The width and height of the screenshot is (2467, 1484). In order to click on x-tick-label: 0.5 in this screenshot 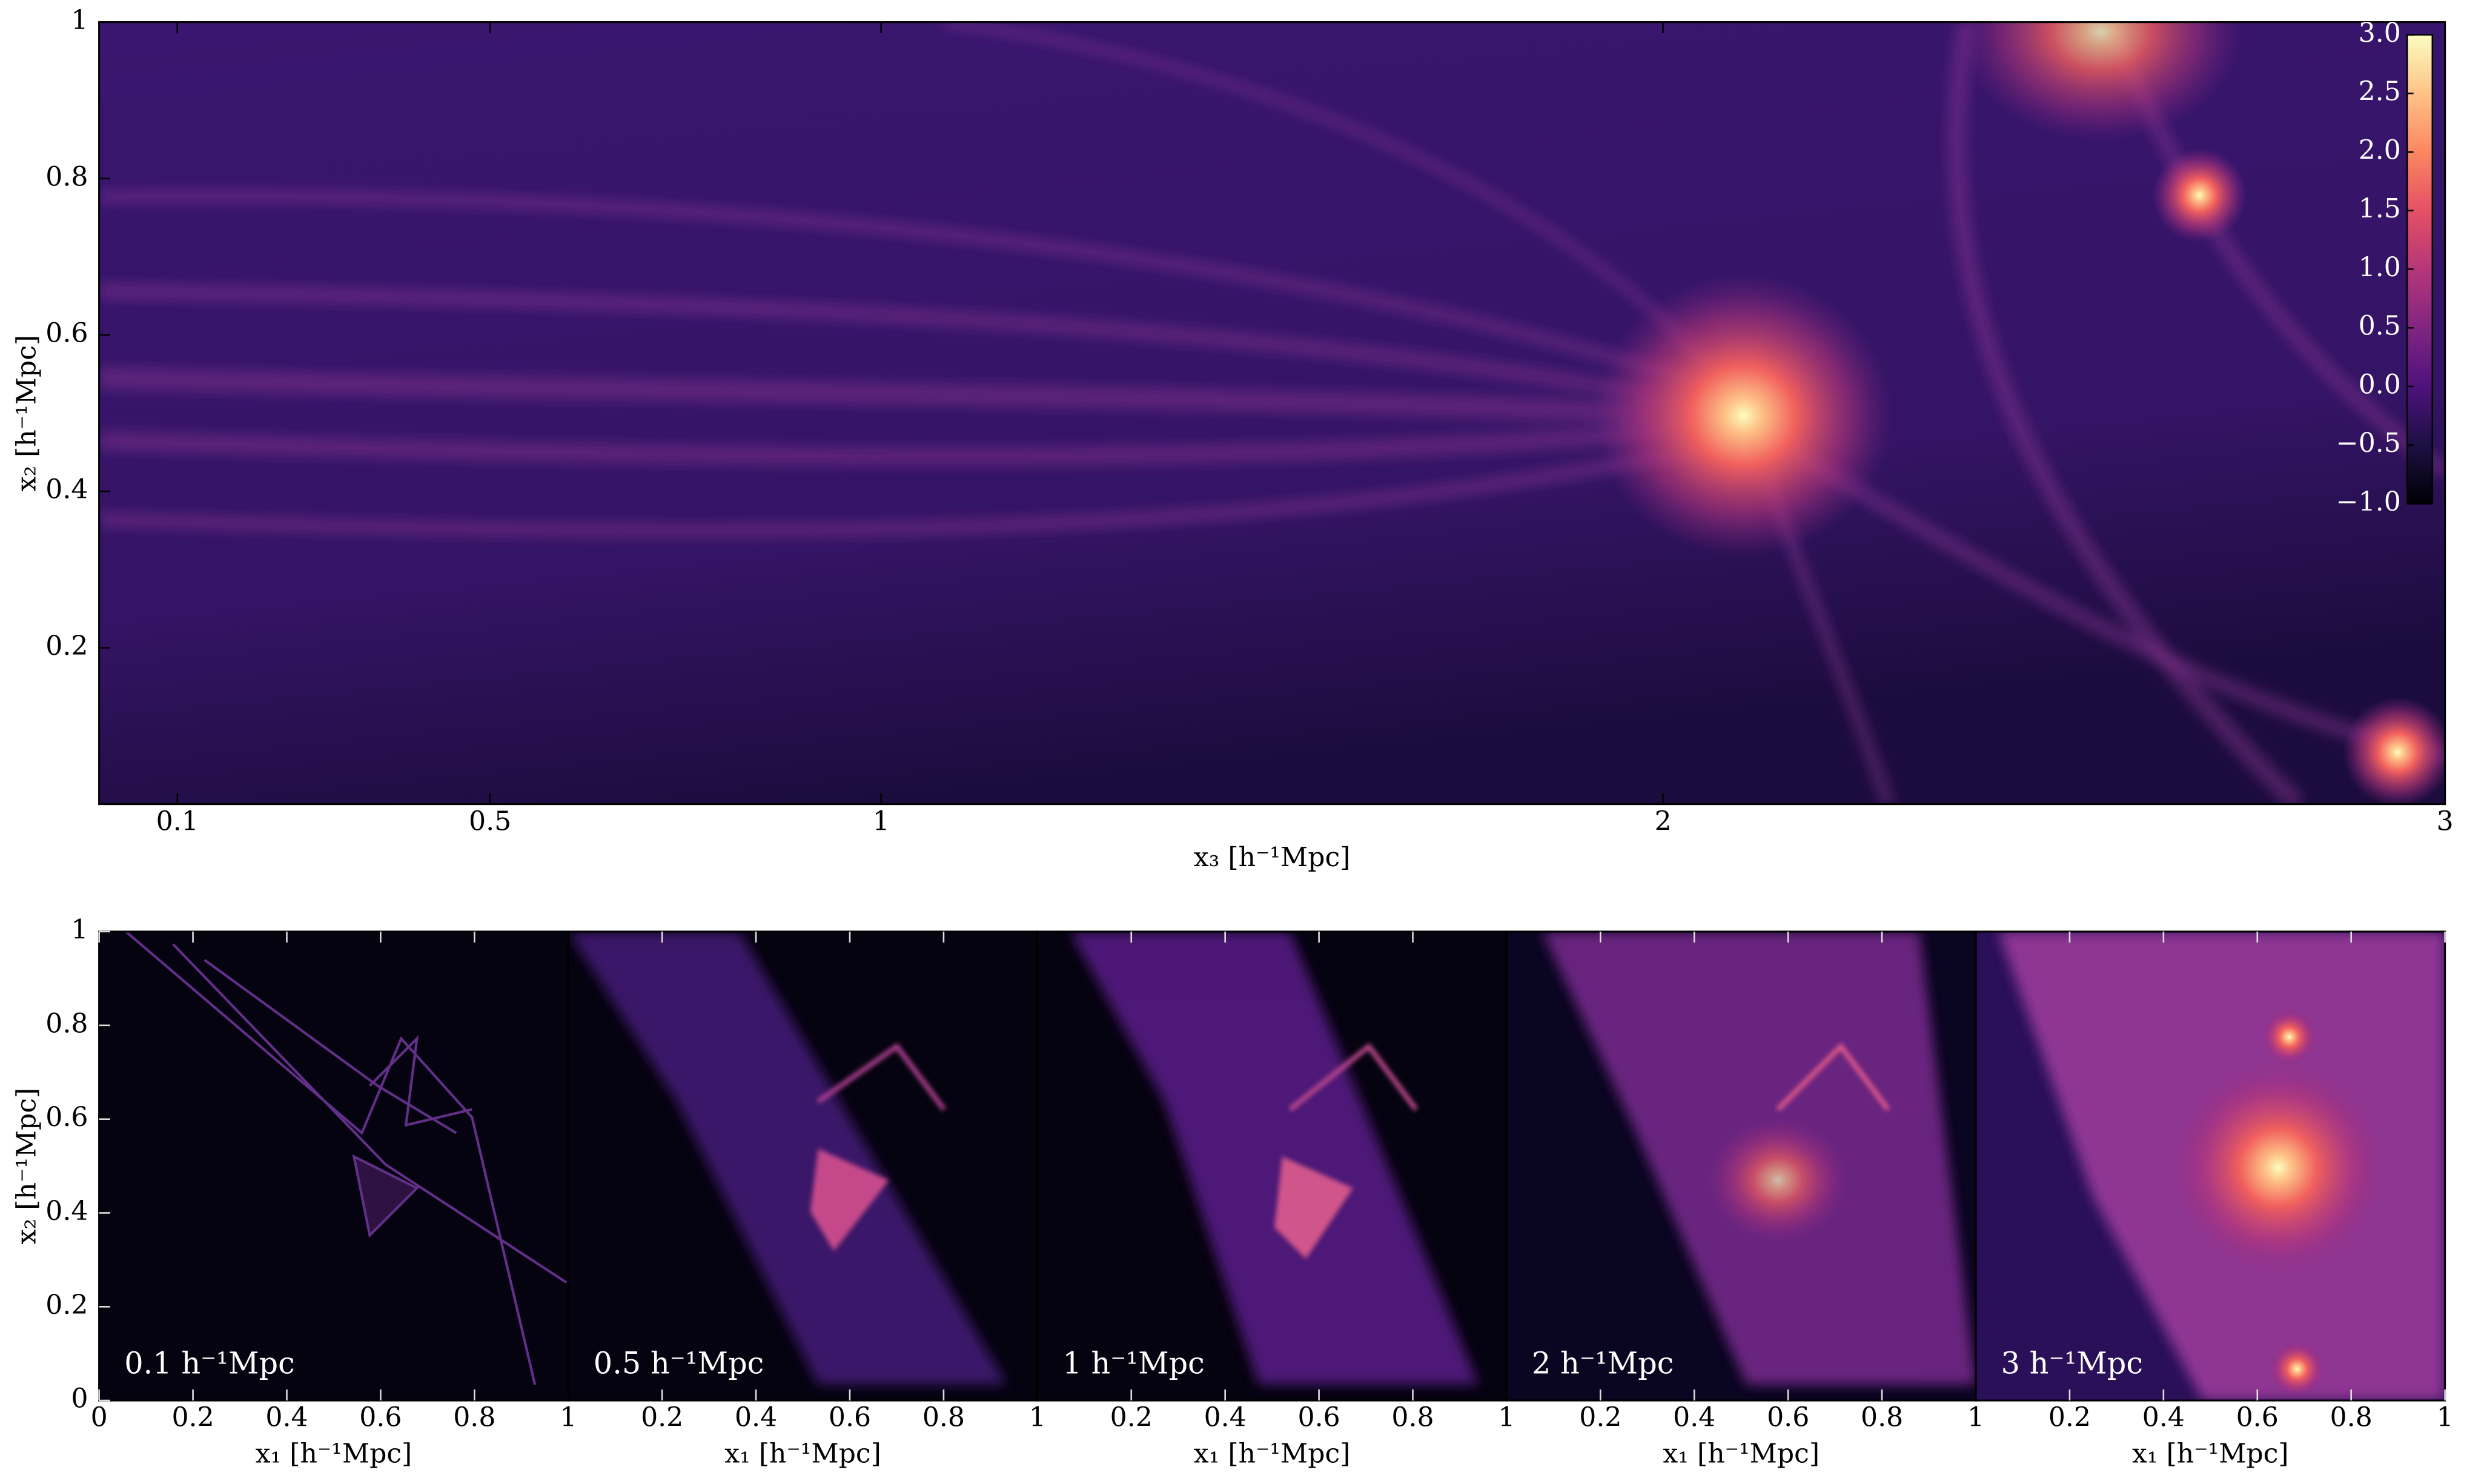, I will do `click(490, 821)`.